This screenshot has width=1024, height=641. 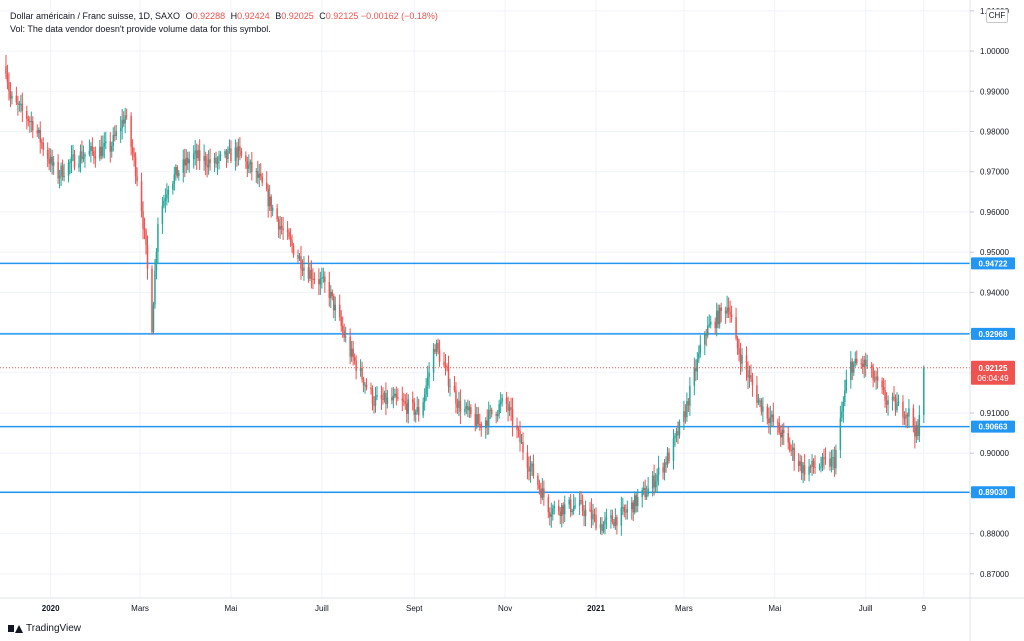 I want to click on price-tick-label: 0.95000, so click(x=994, y=252).